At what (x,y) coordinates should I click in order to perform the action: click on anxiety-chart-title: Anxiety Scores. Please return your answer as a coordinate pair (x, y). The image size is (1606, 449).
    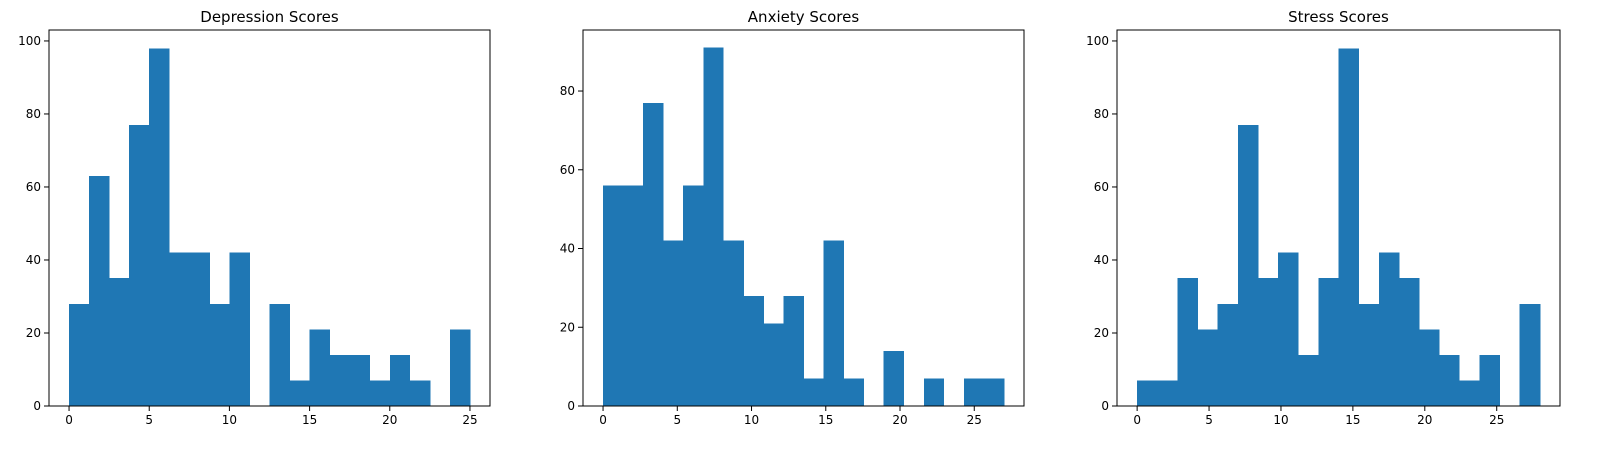
    Looking at the image, I should click on (804, 17).